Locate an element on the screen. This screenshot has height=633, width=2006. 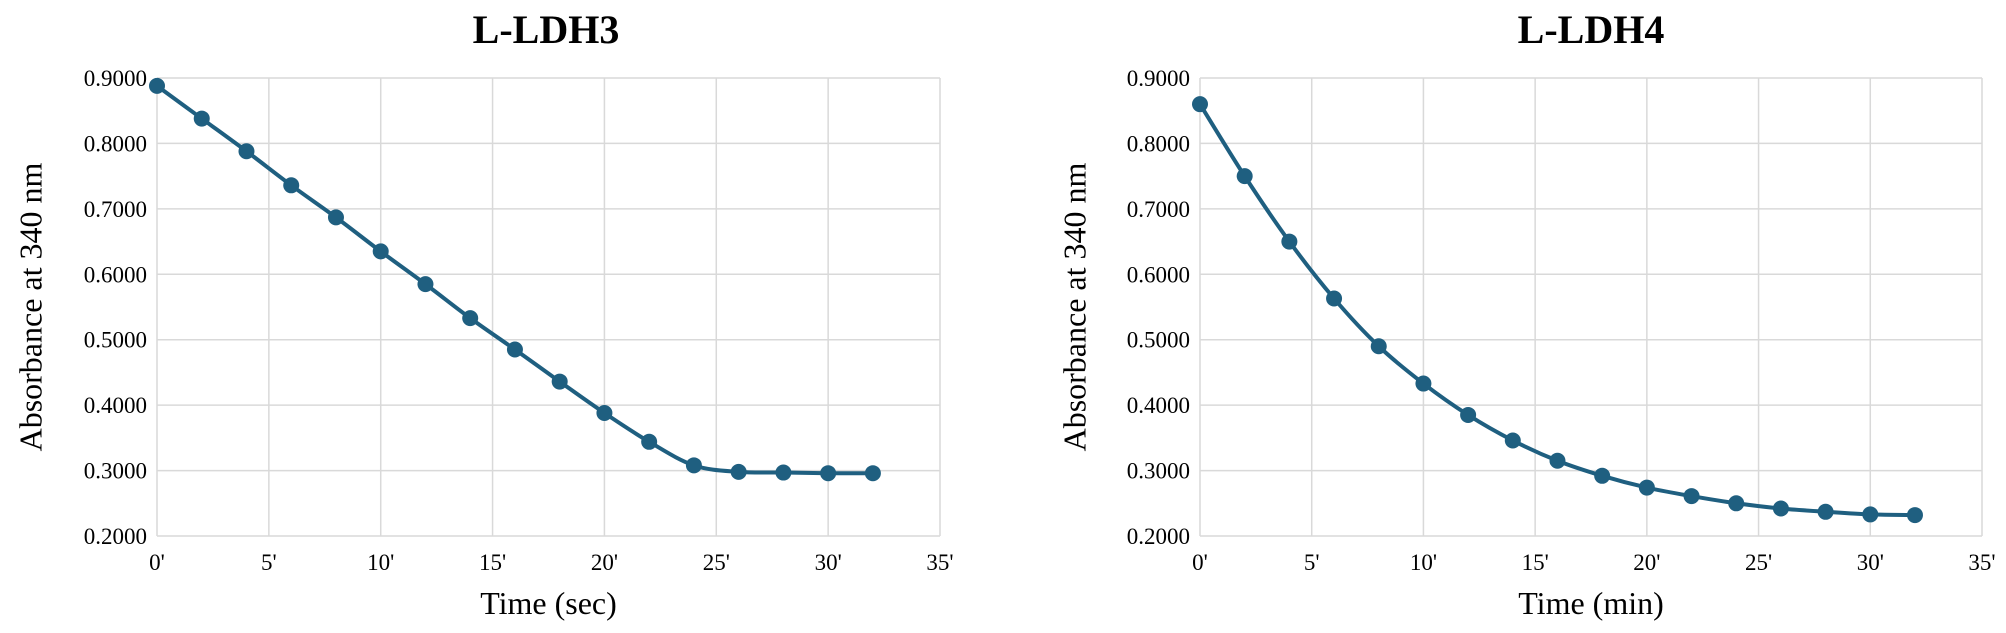
chart-title: L-LDH3 is located at coordinates (546, 29).